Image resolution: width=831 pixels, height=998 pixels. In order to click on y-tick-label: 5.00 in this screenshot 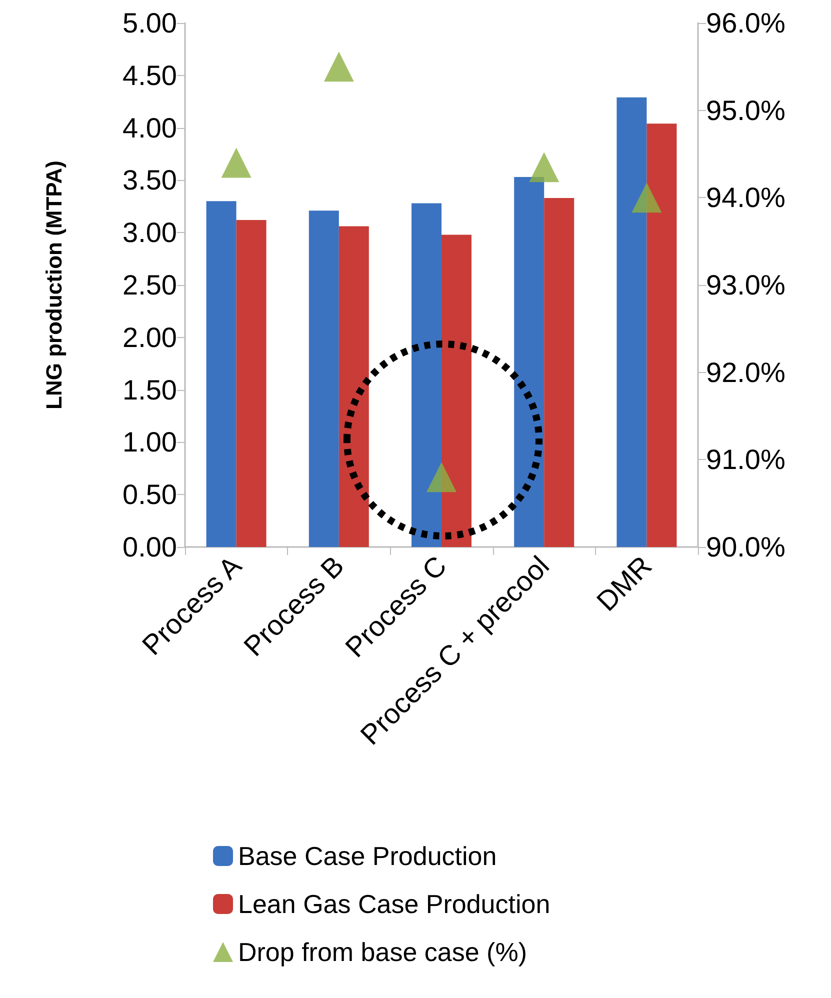, I will do `click(149, 23)`.